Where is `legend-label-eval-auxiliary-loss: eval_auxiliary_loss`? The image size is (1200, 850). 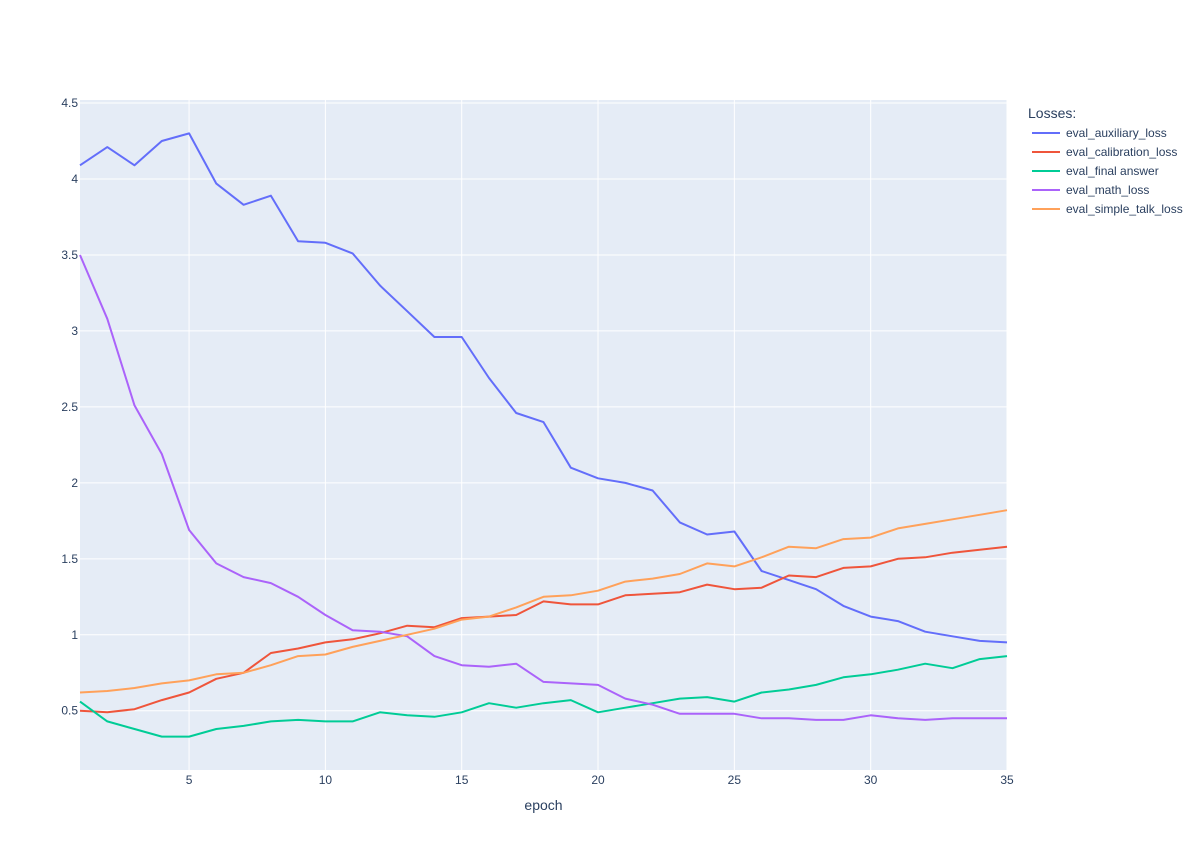 legend-label-eval-auxiliary-loss: eval_auxiliary_loss is located at coordinates (1116, 133).